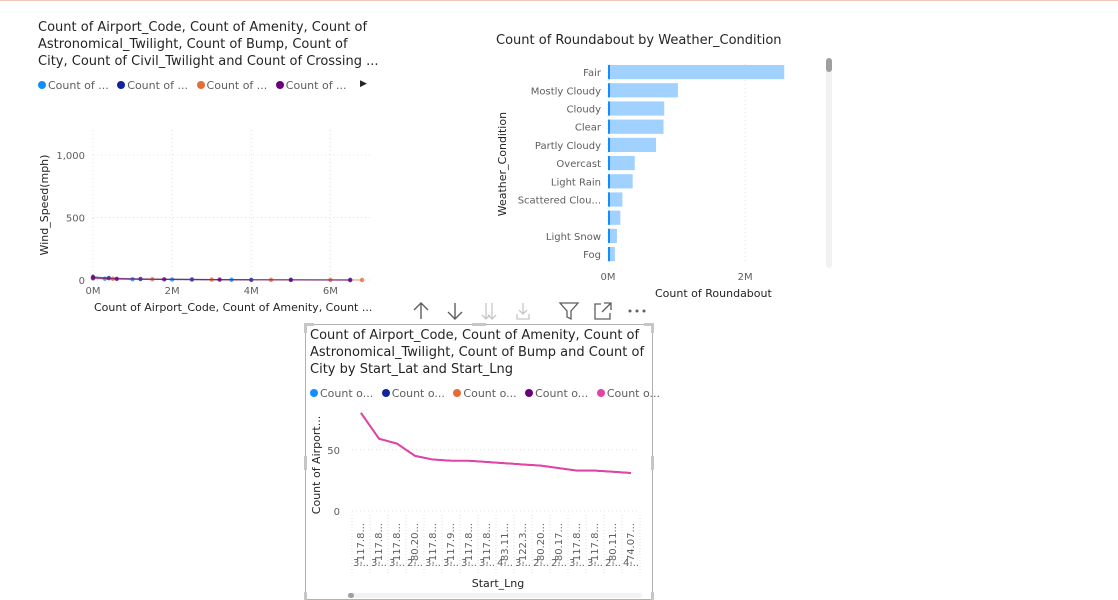 The width and height of the screenshot is (1118, 600). What do you see at coordinates (568, 146) in the screenshot?
I see `category-label: Partly Cloudy` at bounding box center [568, 146].